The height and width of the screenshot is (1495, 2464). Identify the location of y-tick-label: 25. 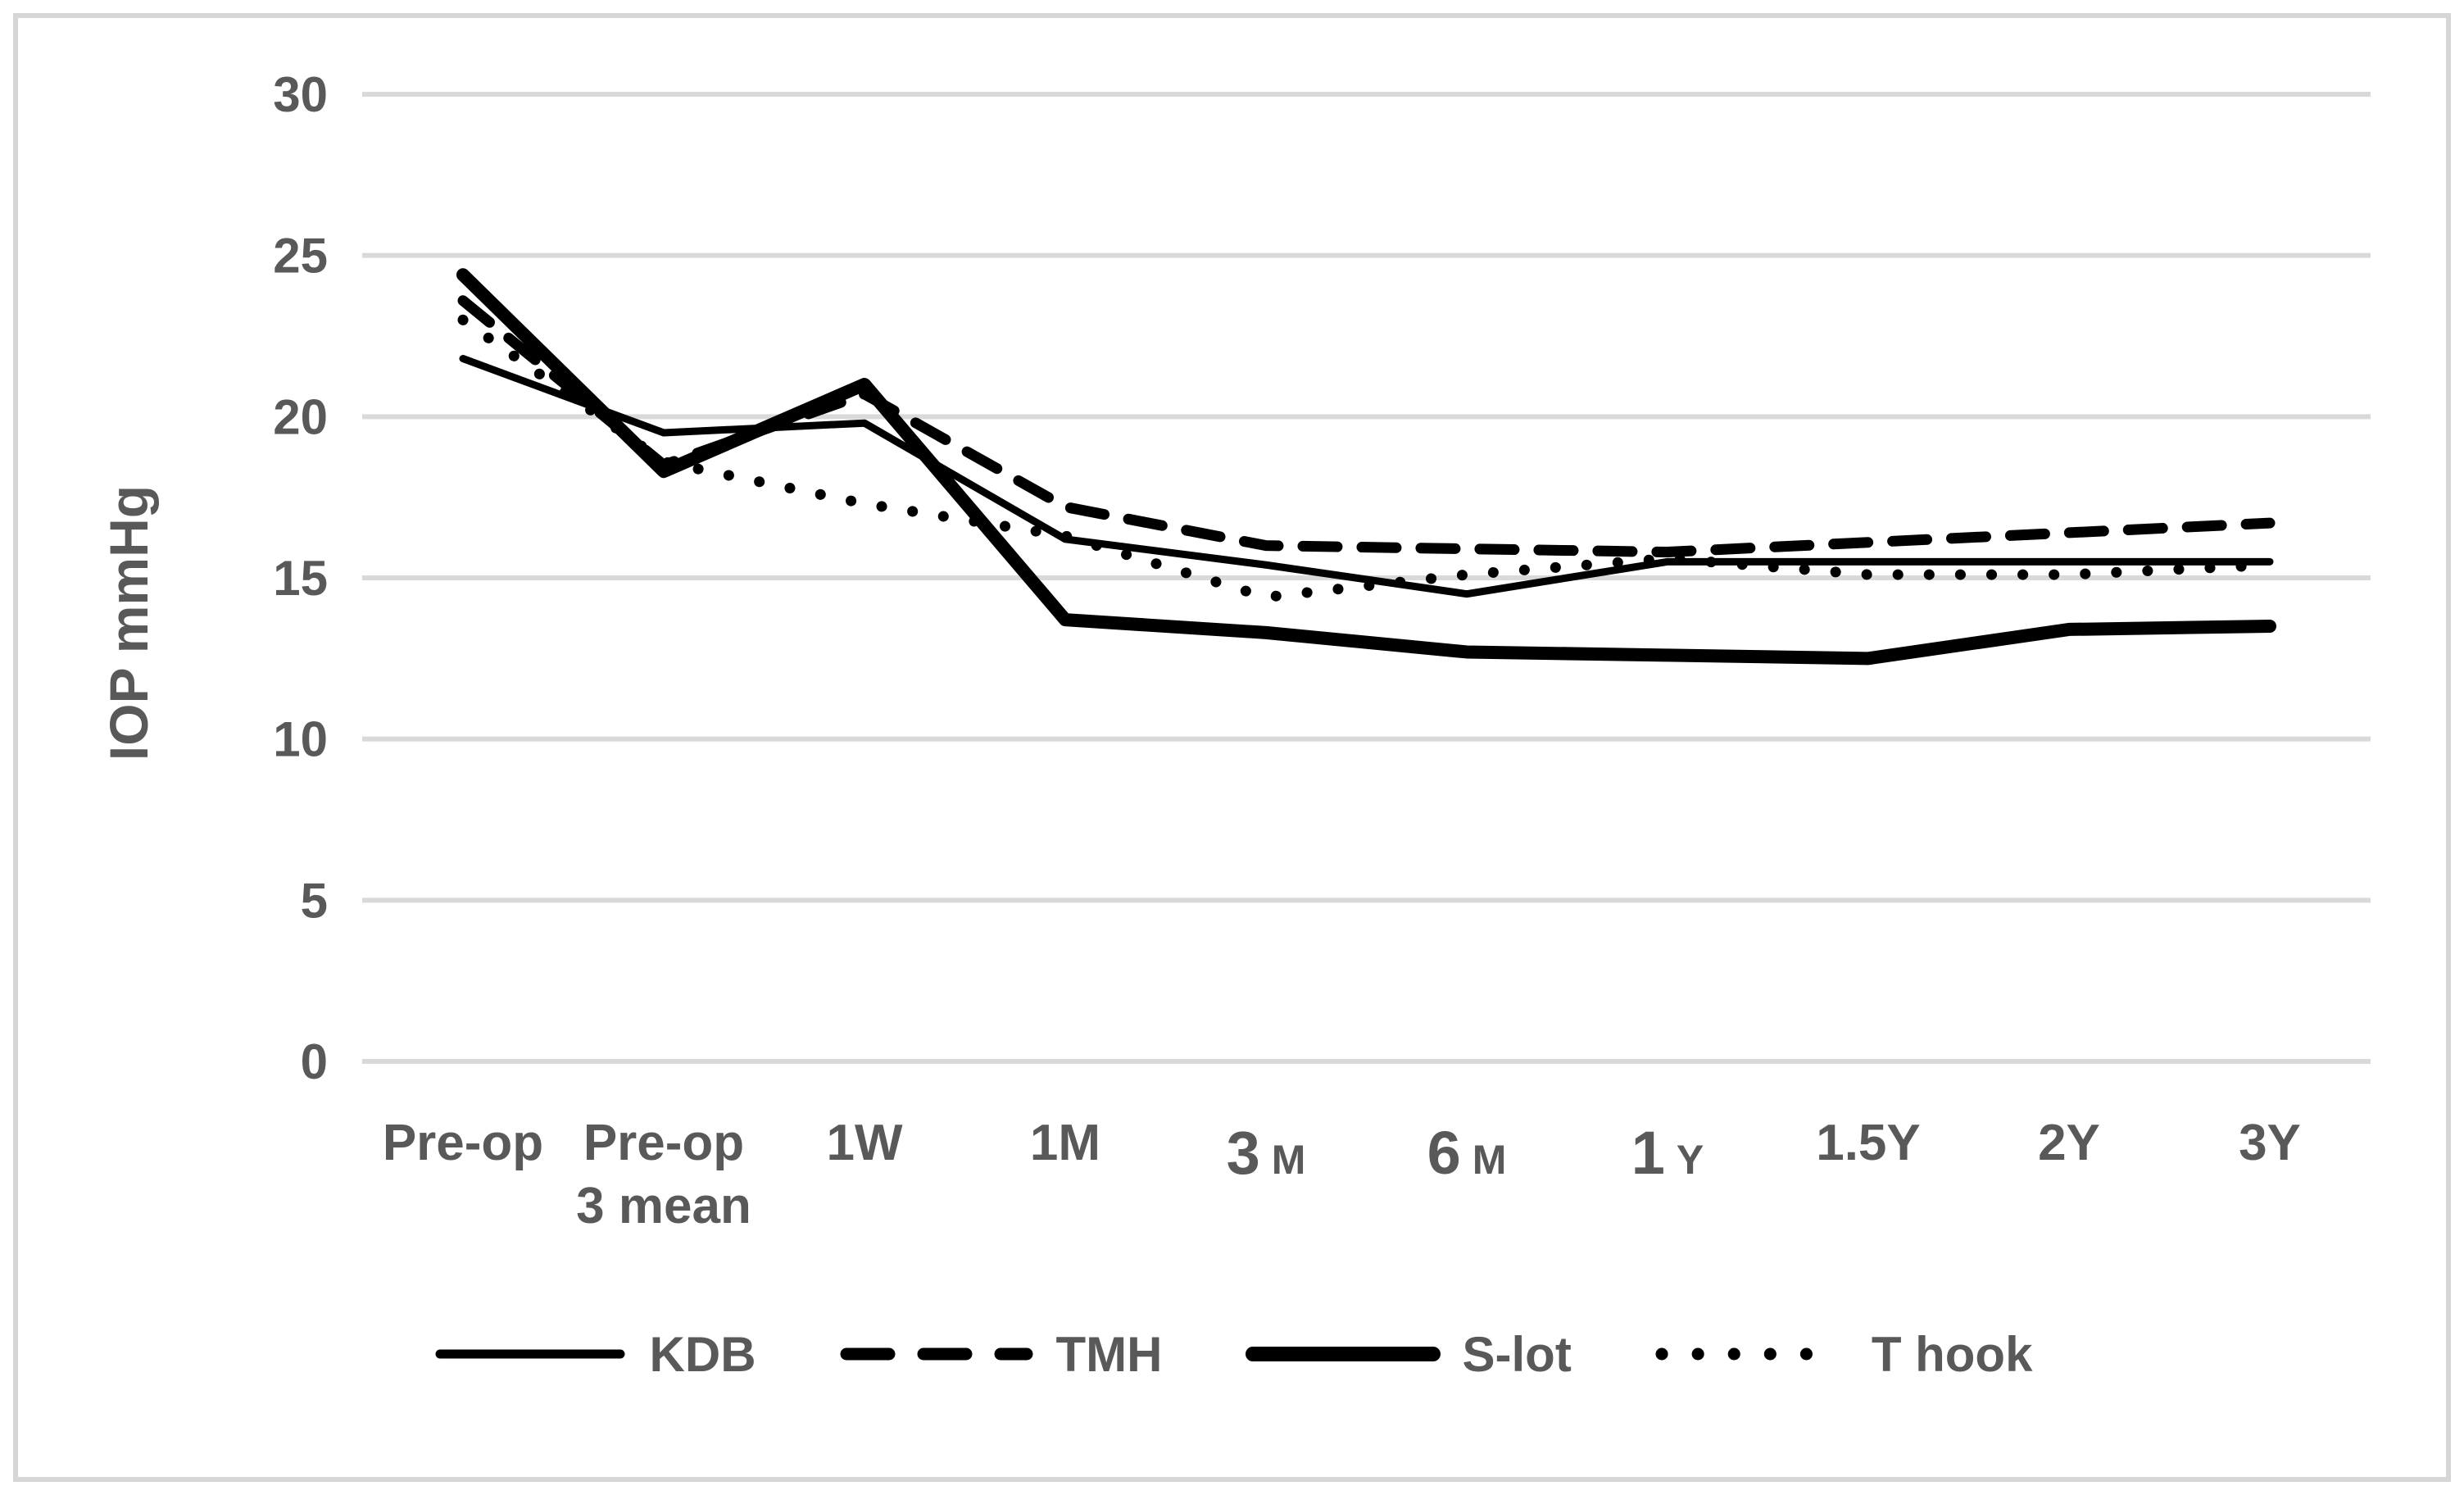
(300, 256).